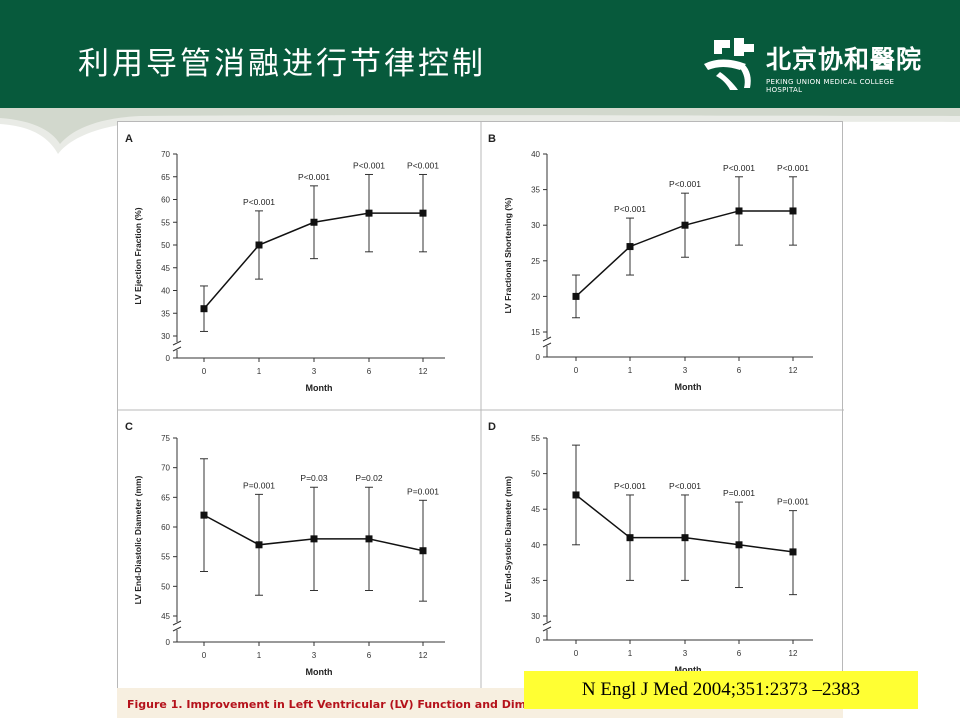  I want to click on y-tick-label: 15, so click(535, 332).